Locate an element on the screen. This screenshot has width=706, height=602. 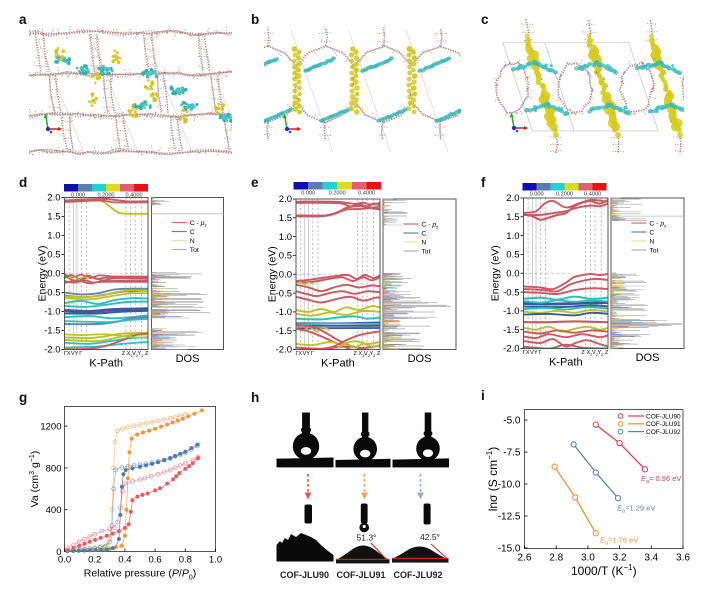
svg-text: -12.5 is located at coordinates (509, 517).